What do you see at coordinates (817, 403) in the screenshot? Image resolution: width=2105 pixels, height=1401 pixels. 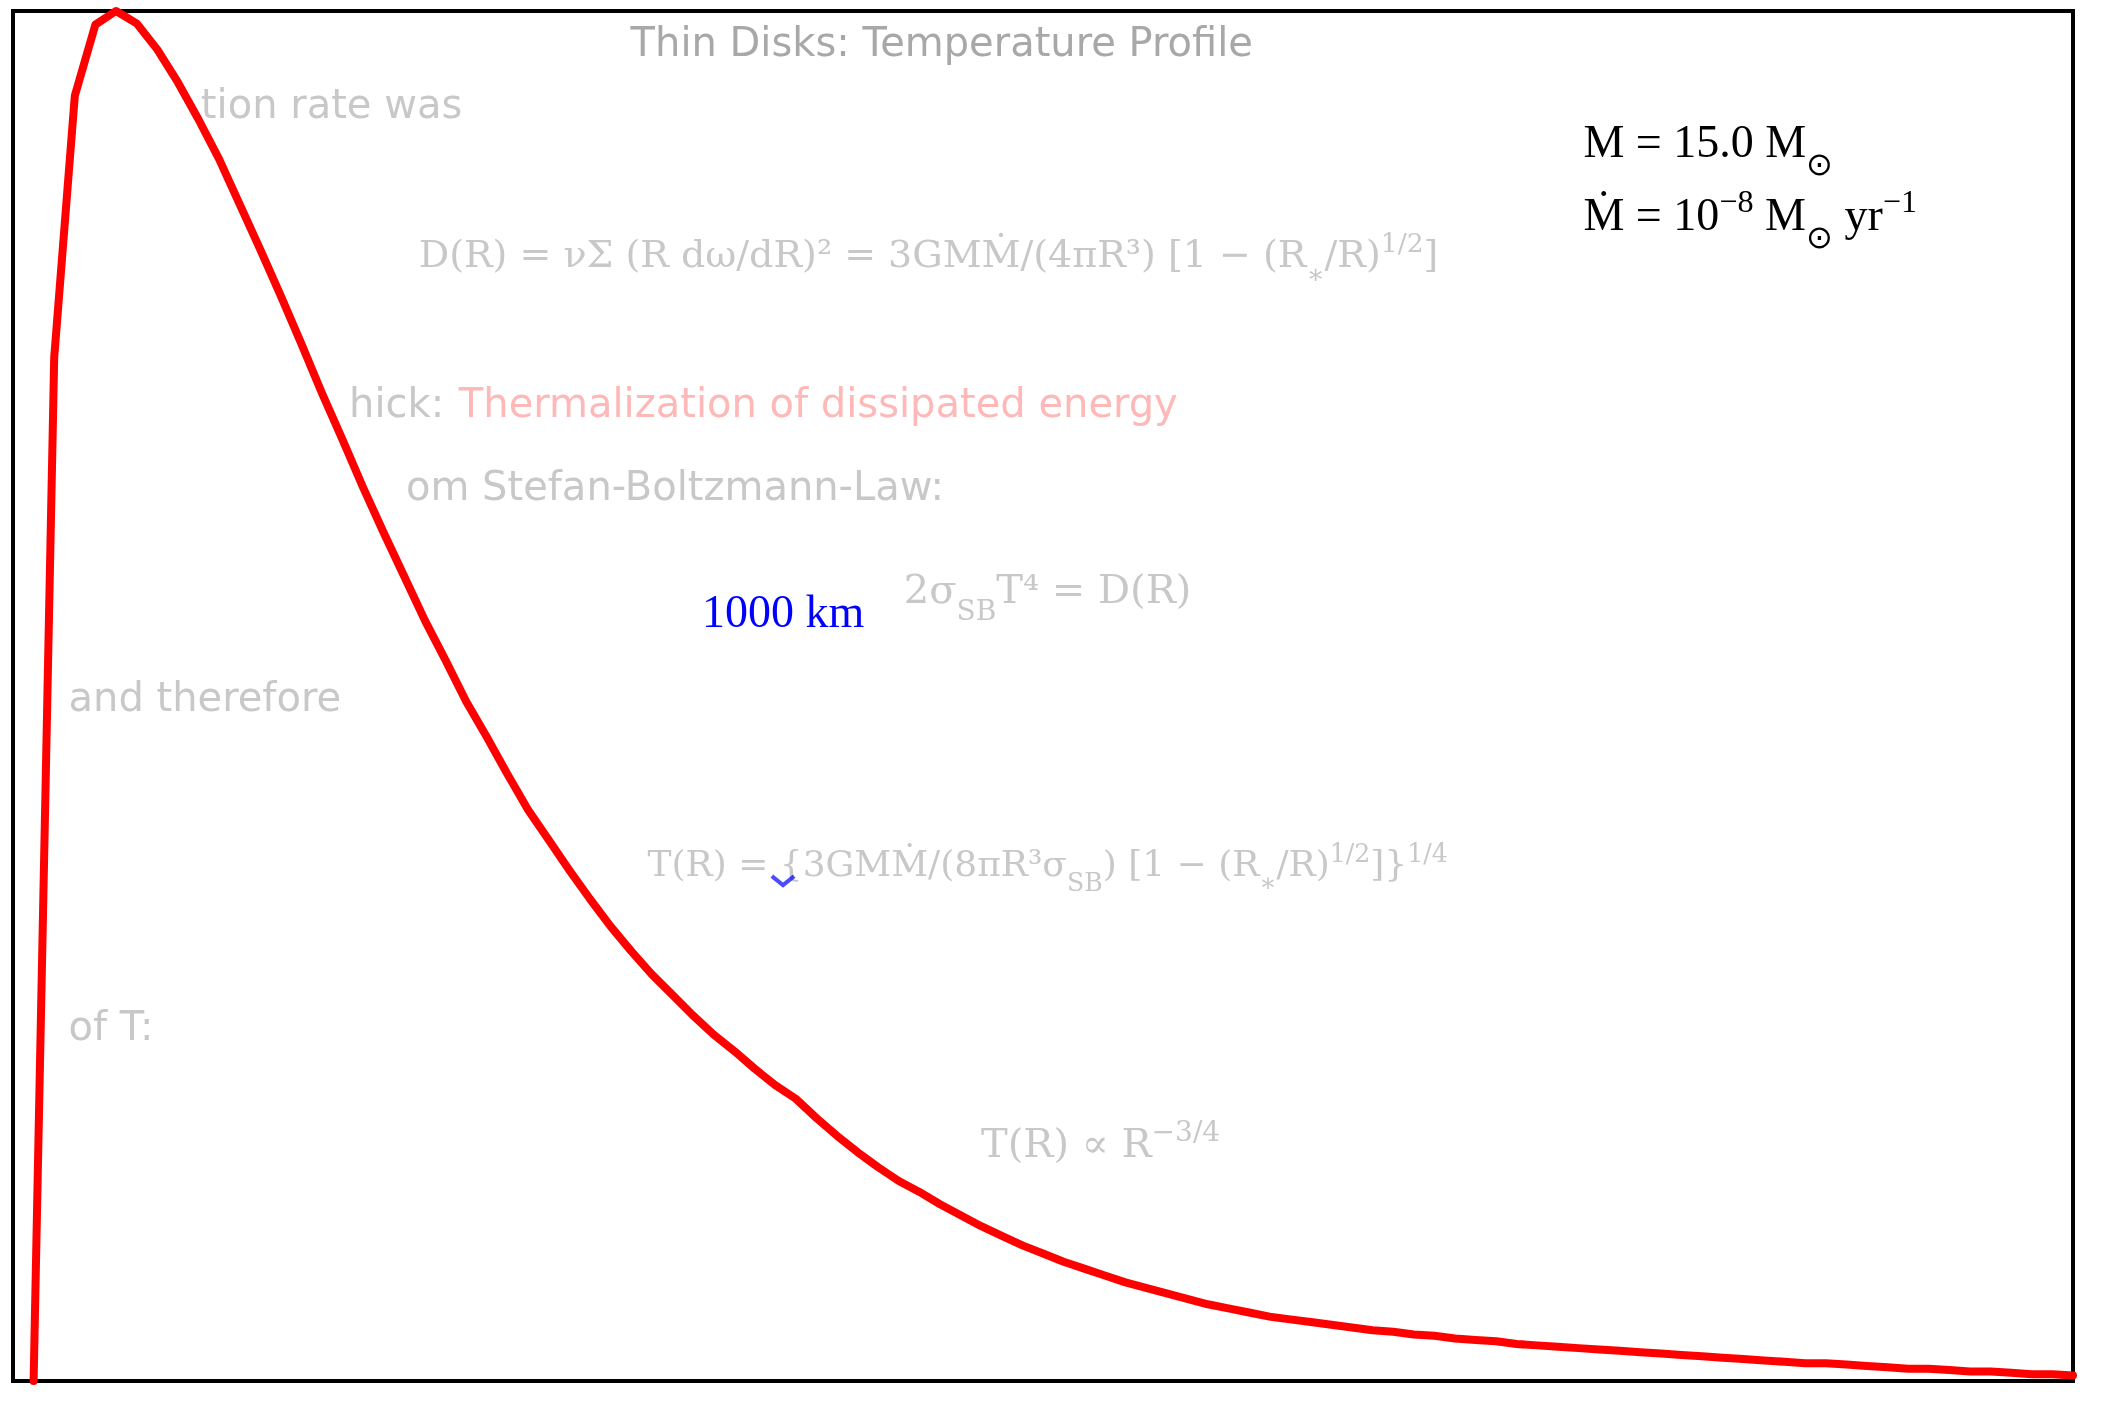 I see `annotation: Thermalization of dissipated energy` at bounding box center [817, 403].